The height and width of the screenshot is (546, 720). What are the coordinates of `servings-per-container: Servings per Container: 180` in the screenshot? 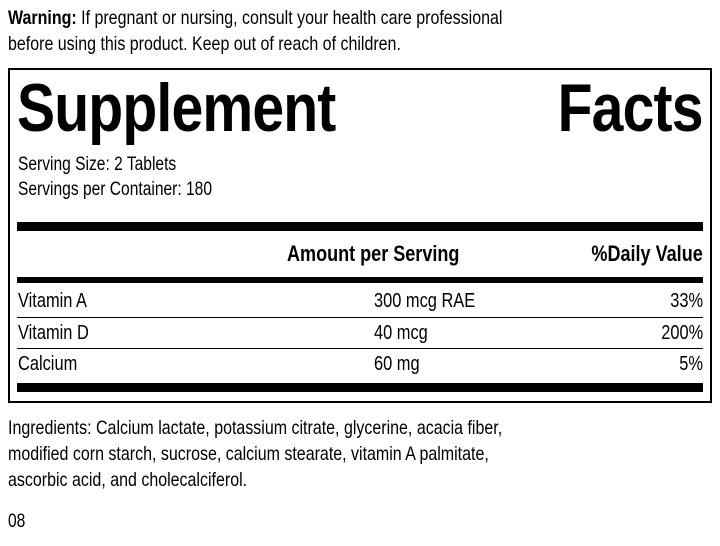 It's located at (115, 189).